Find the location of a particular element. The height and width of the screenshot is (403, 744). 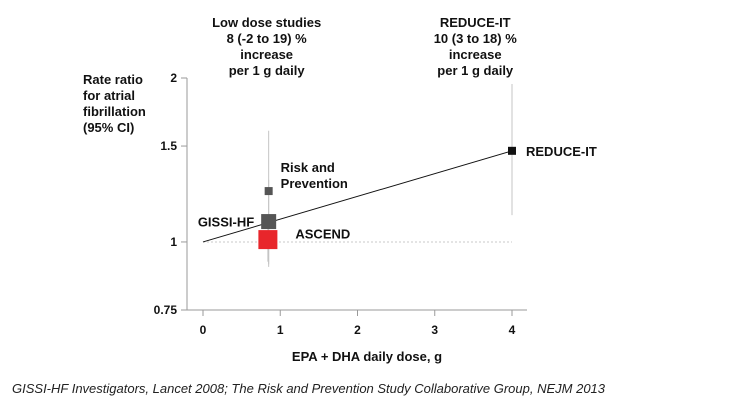

annotation-line: Low dose studies is located at coordinates (266, 22).